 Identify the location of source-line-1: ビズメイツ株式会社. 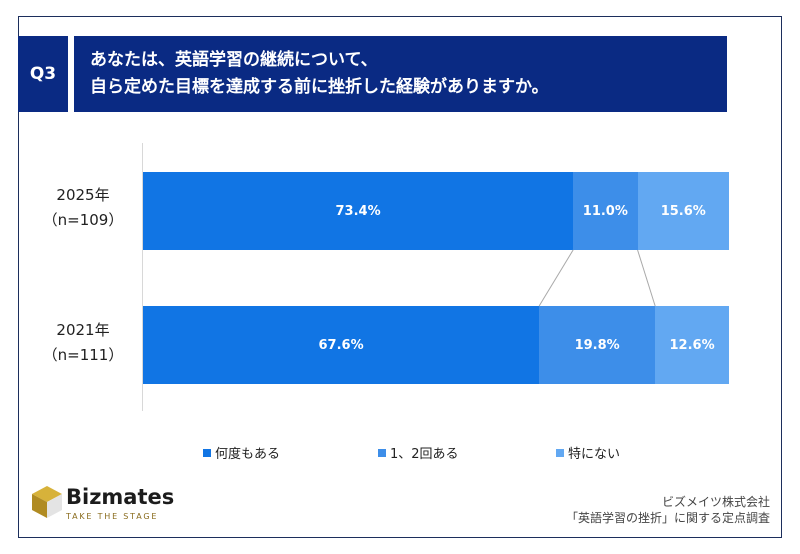
(715, 502).